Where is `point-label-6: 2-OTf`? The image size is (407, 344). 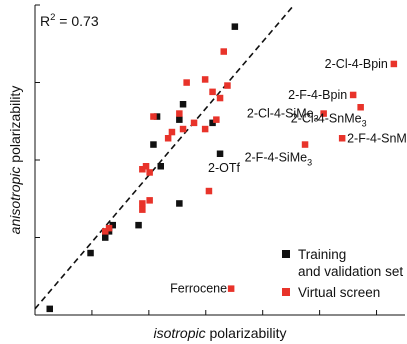 point-label-6: 2-OTf is located at coordinates (224, 168).